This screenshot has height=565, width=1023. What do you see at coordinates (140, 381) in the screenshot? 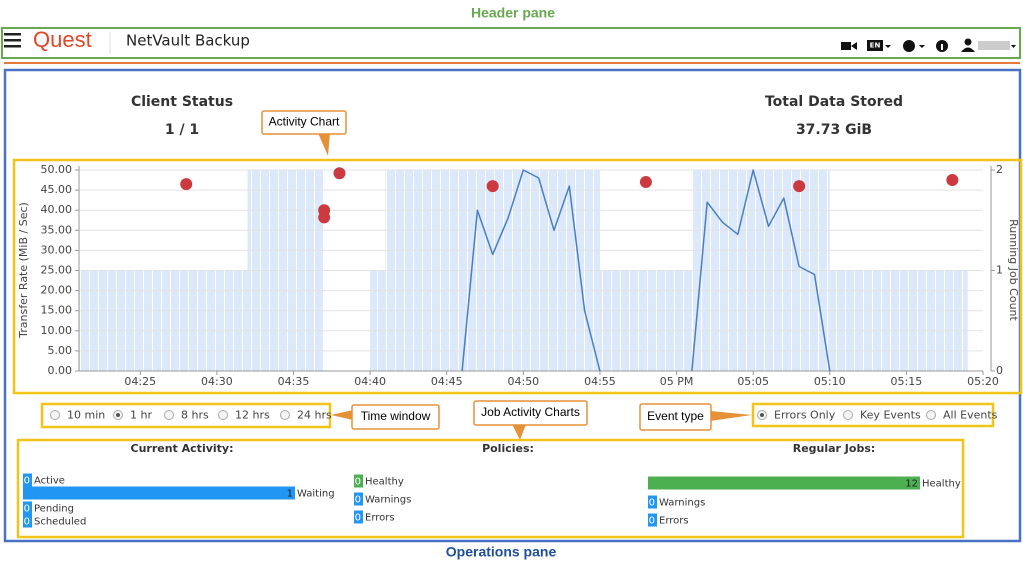
I see `x-tick-label: 04:25` at bounding box center [140, 381].